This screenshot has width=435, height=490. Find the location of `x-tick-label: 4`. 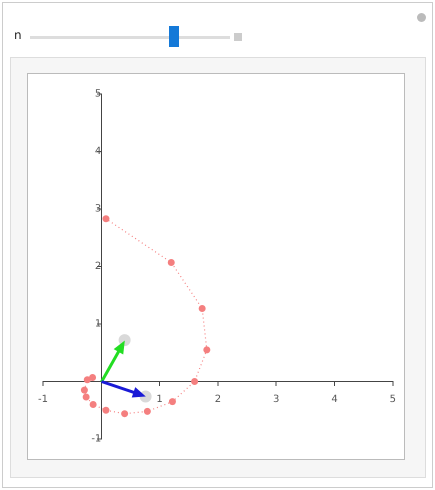

x-tick-label: 4 is located at coordinates (334, 400).